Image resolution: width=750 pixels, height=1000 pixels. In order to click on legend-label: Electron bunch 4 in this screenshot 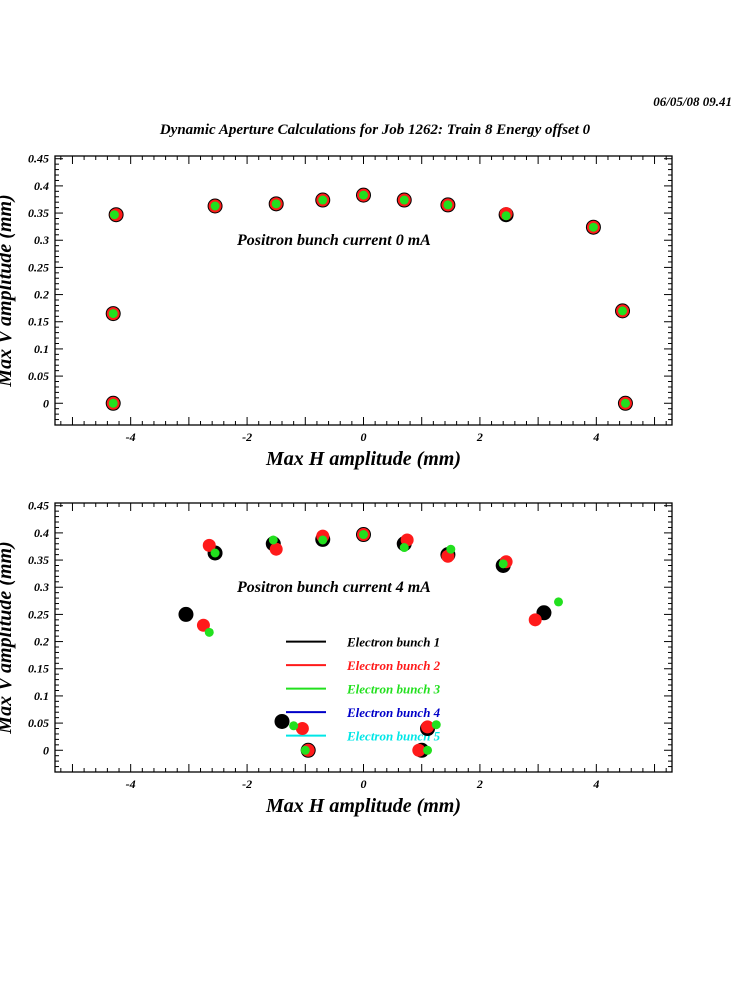, I will do `click(393, 712)`.